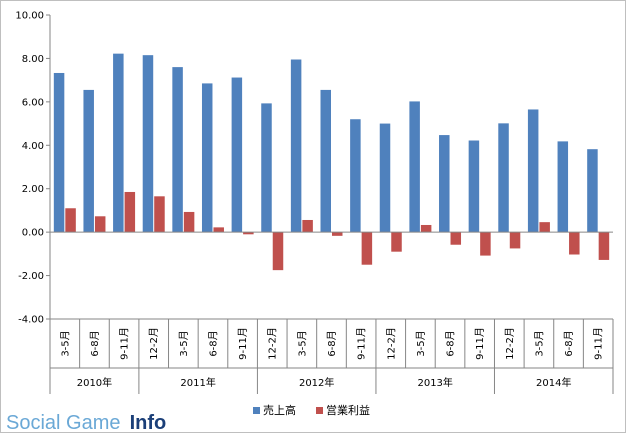 This screenshot has width=626, height=433. I want to click on y-tick-label: -2.00, so click(31, 276).